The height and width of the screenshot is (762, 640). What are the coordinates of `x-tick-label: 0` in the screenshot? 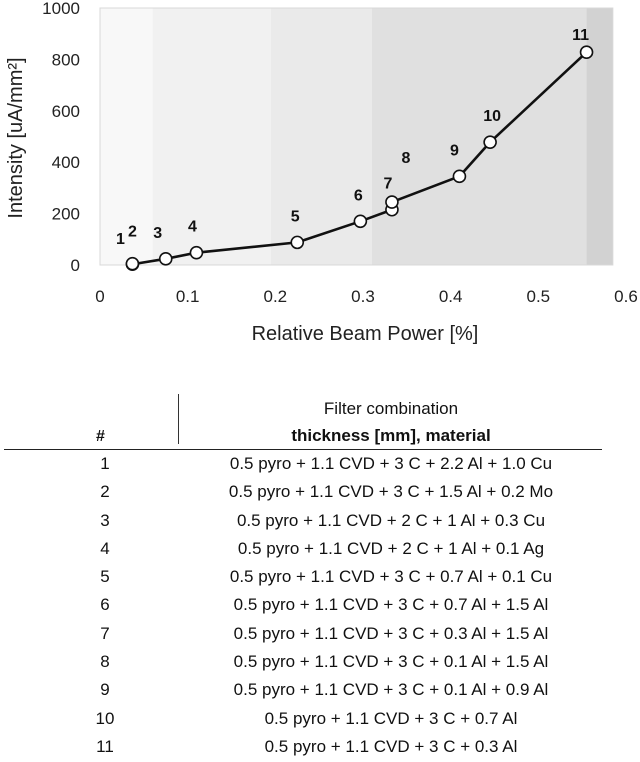 It's located at (99, 296).